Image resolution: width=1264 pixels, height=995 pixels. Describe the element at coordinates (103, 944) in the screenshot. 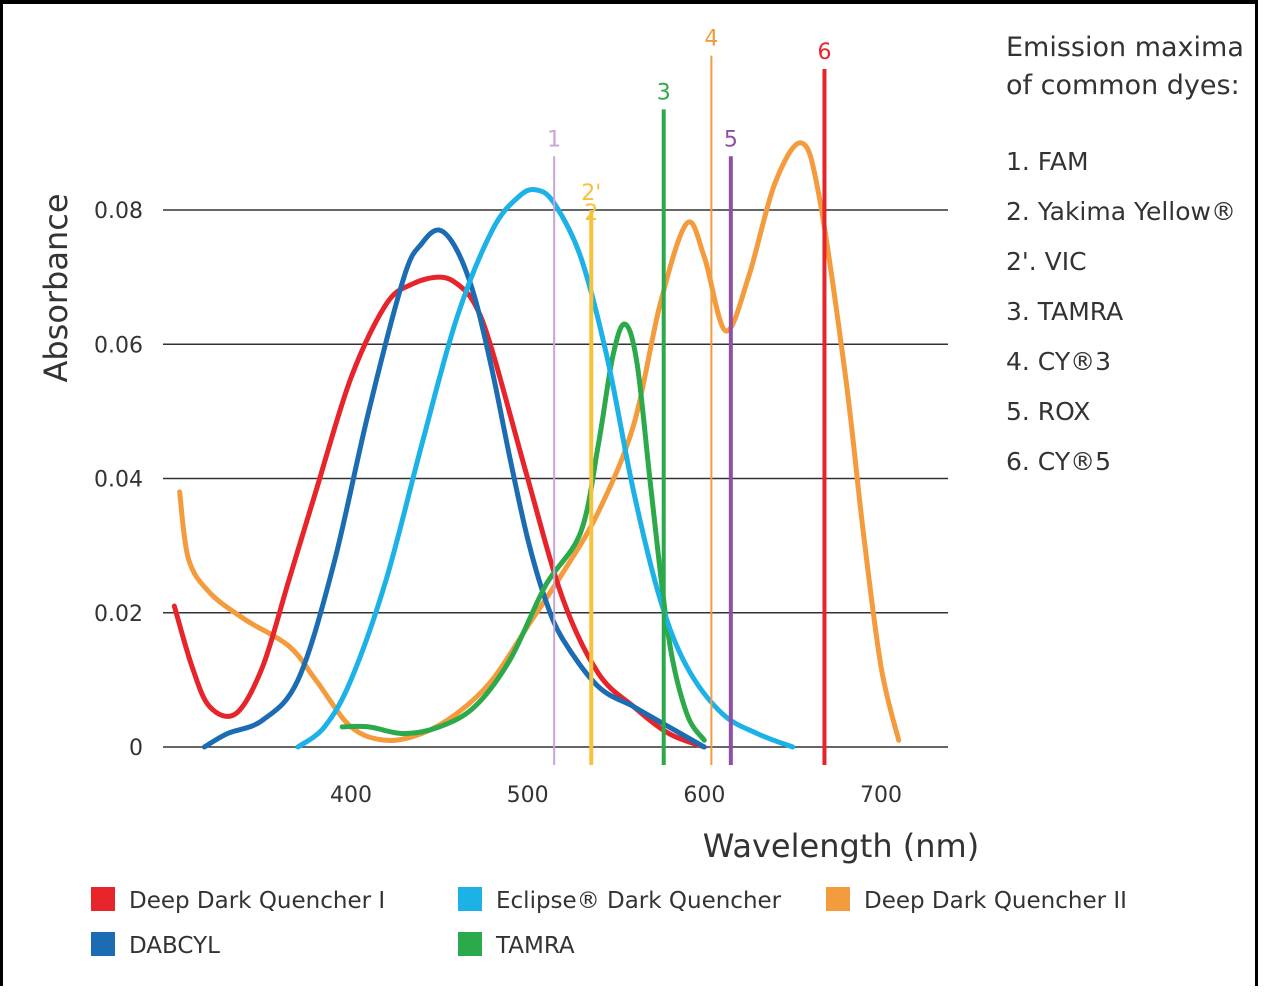

I see `legend-swatch-dabcyl` at that location.